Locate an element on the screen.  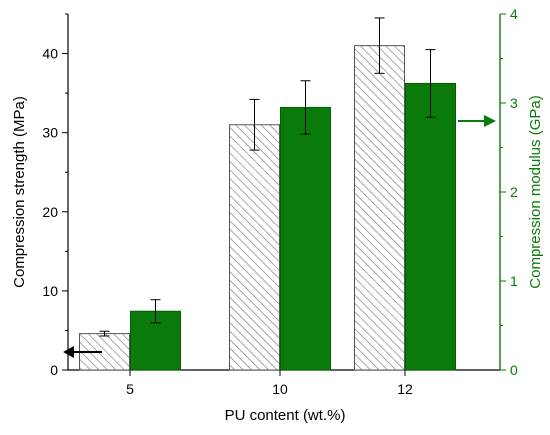
arrow-right-annotation is located at coordinates (477, 121).